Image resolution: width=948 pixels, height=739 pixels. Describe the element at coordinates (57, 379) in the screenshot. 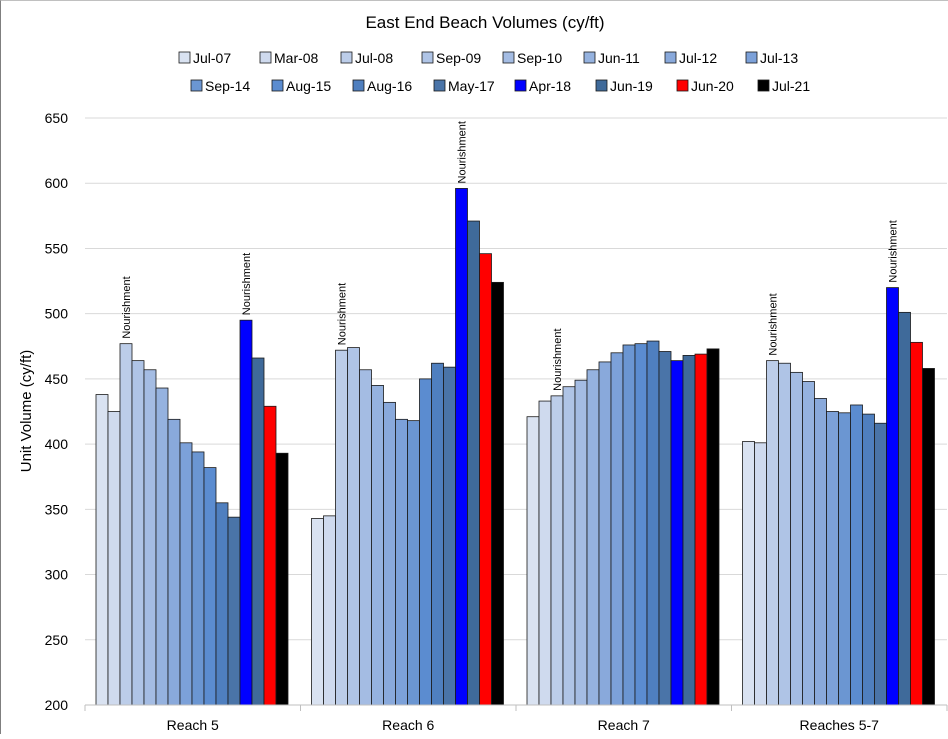

I see `y-tick-label: 450` at that location.